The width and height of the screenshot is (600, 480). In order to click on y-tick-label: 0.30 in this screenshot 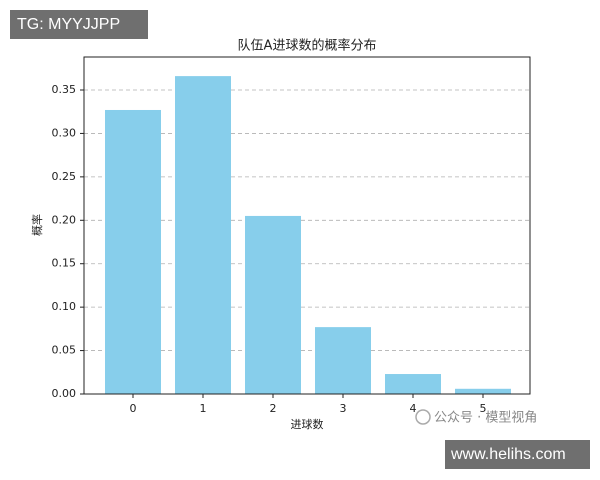, I will do `click(64, 132)`.